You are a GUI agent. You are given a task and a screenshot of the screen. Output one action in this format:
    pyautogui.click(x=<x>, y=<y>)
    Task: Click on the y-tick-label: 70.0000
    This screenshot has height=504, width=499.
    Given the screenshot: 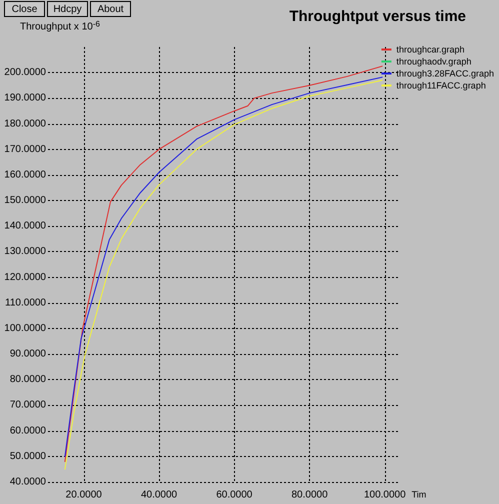 What is the action you would take?
    pyautogui.click(x=28, y=405)
    